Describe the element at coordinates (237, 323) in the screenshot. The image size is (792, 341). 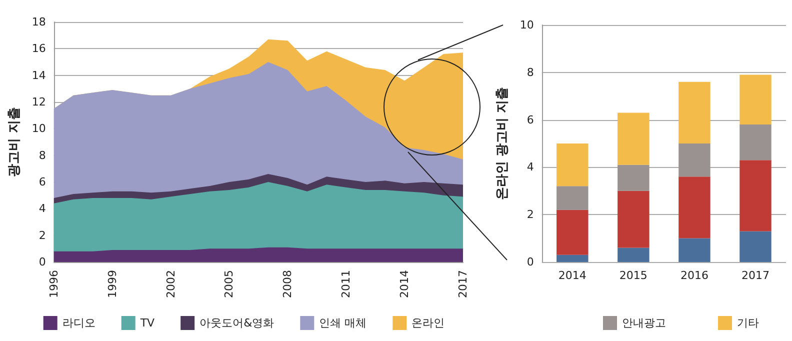
I see `legend-label: 아웃도어&영화` at that location.